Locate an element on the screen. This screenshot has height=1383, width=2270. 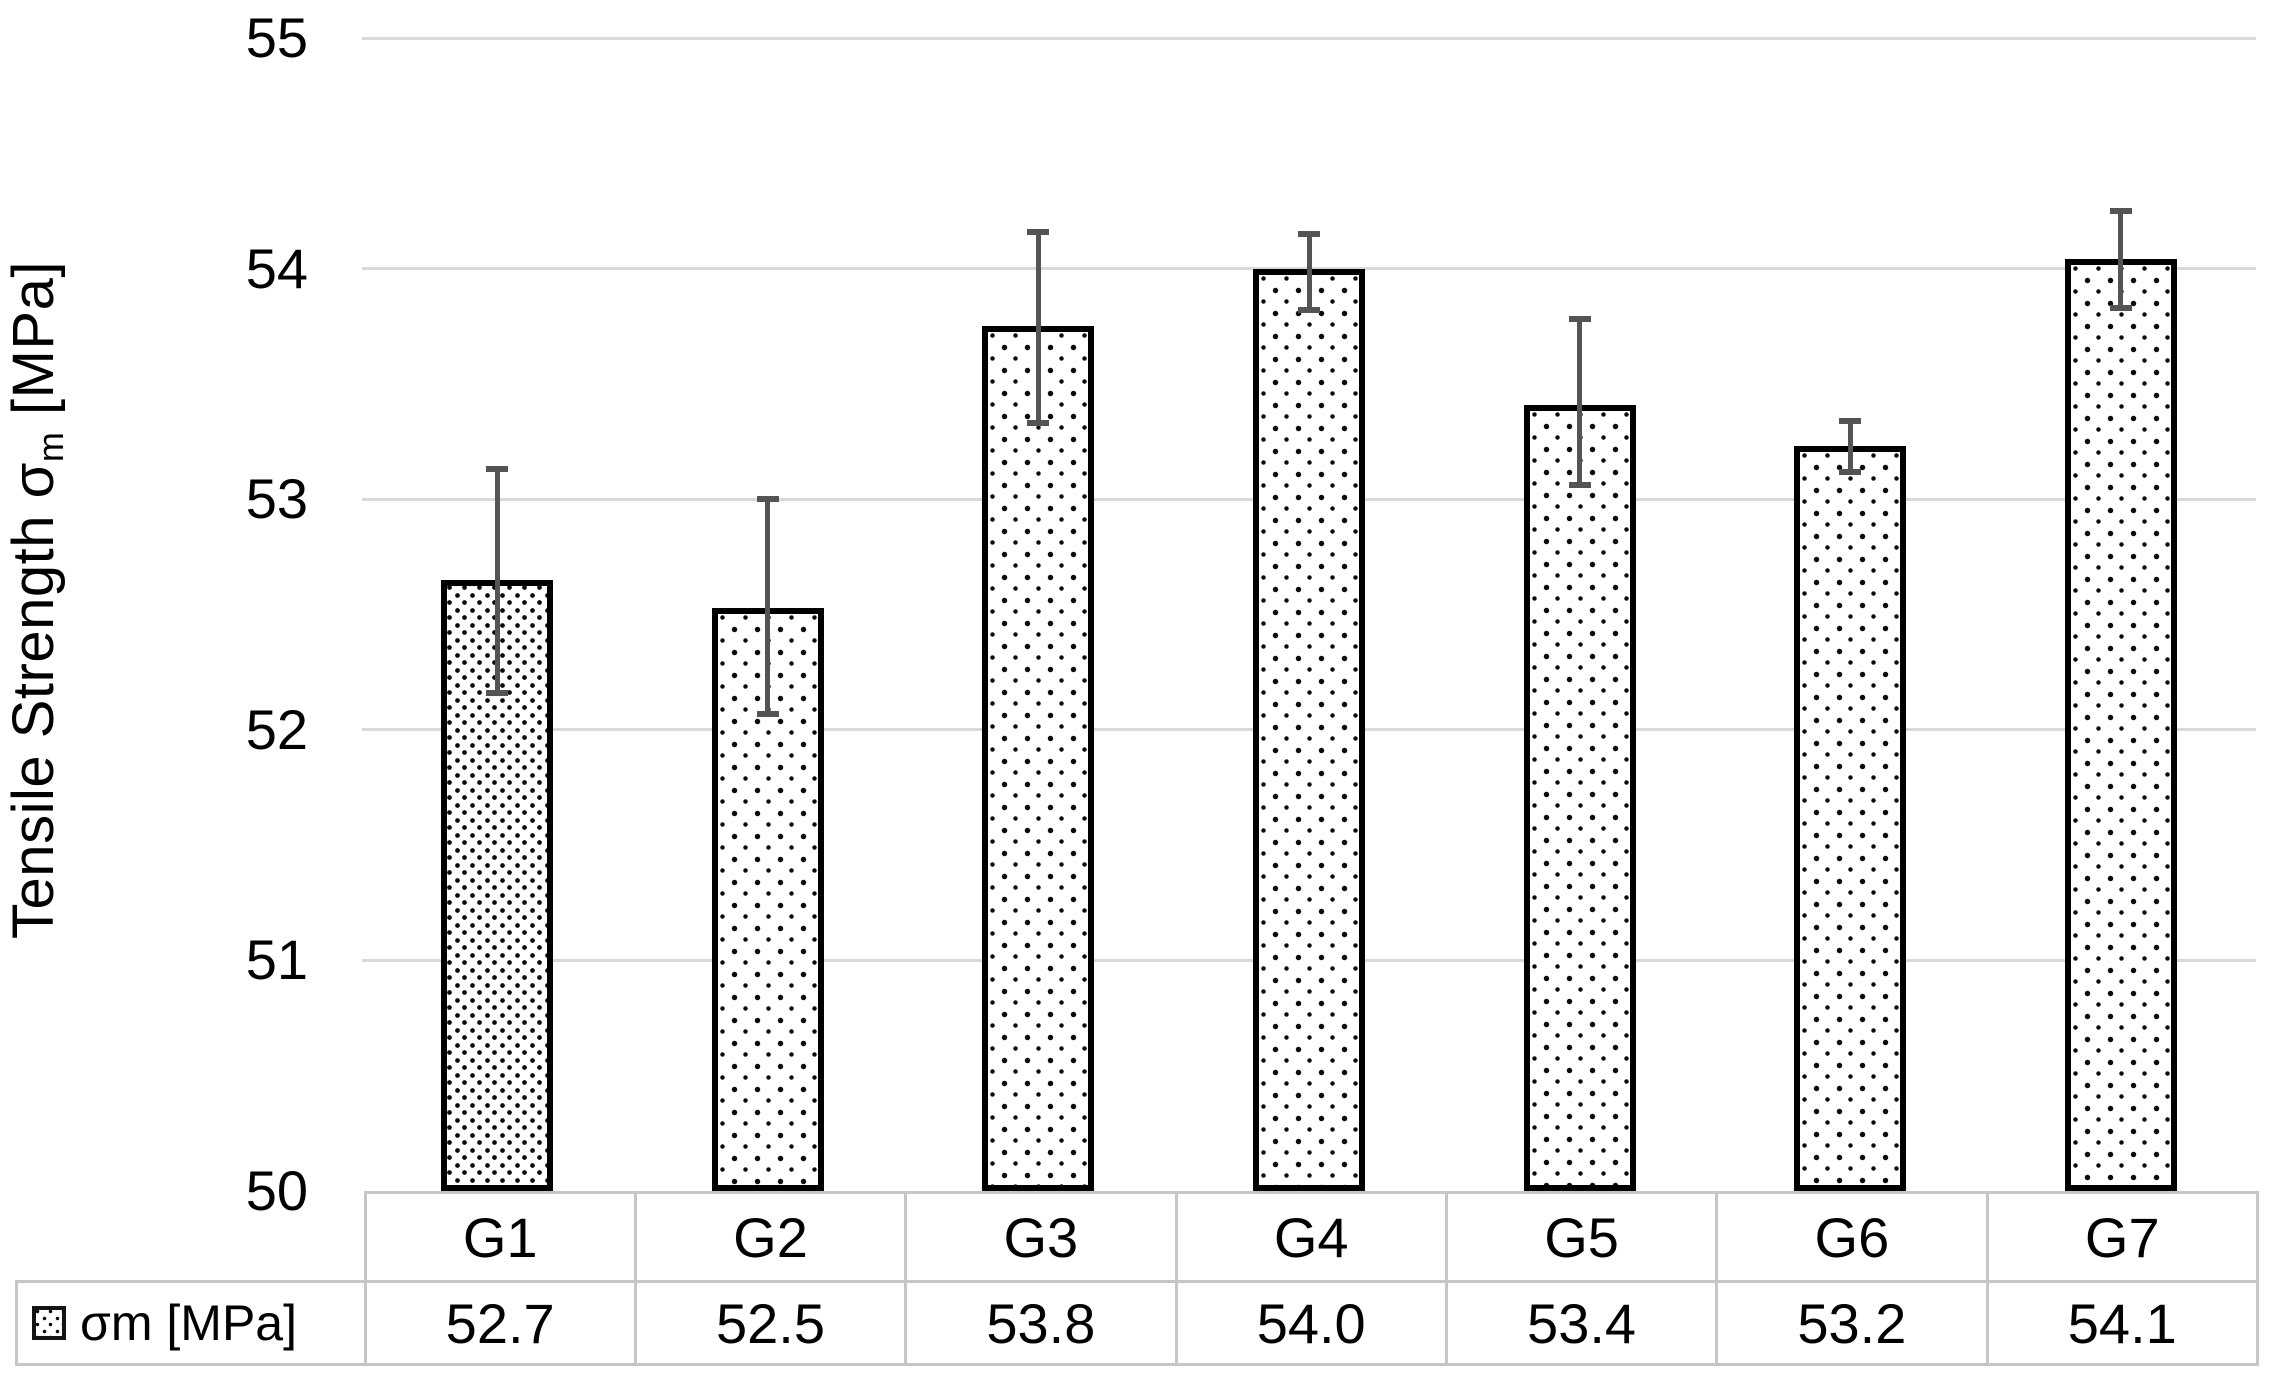
error-bar-stem-G1 is located at coordinates (497, 581).